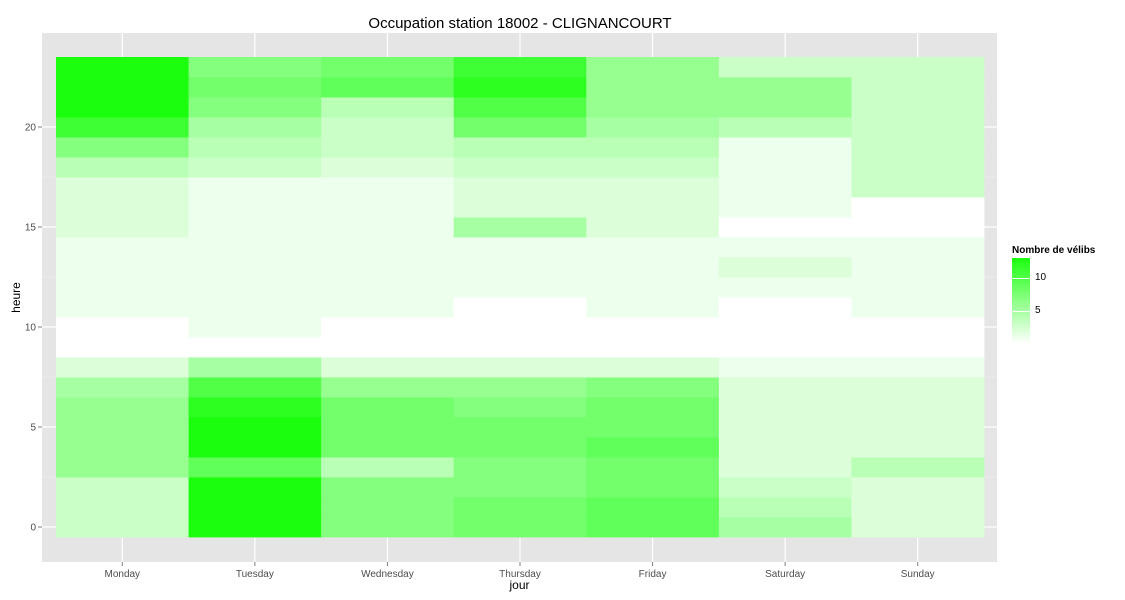 Image resolution: width=1125 pixels, height=600 pixels. What do you see at coordinates (122, 574) in the screenshot?
I see `x-tick-label: Monday` at bounding box center [122, 574].